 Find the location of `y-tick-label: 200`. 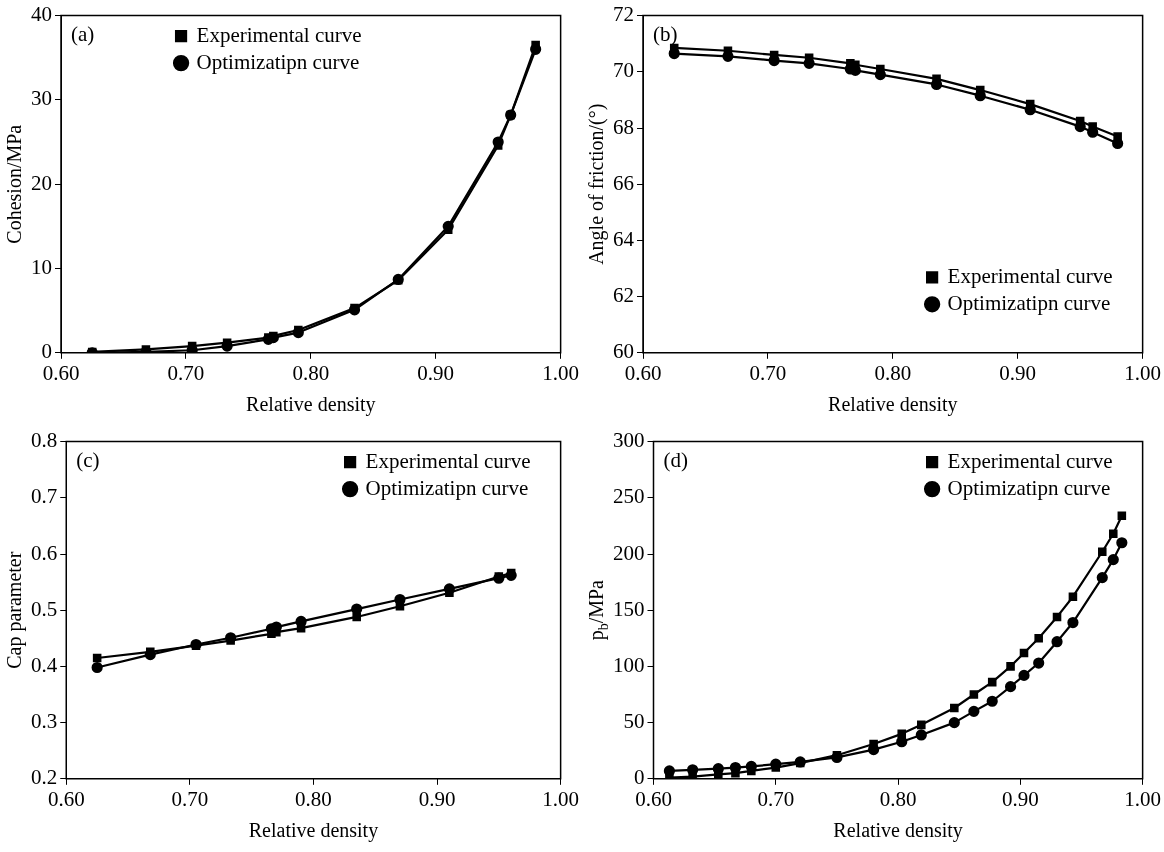

y-tick-label: 200 is located at coordinates (629, 552).